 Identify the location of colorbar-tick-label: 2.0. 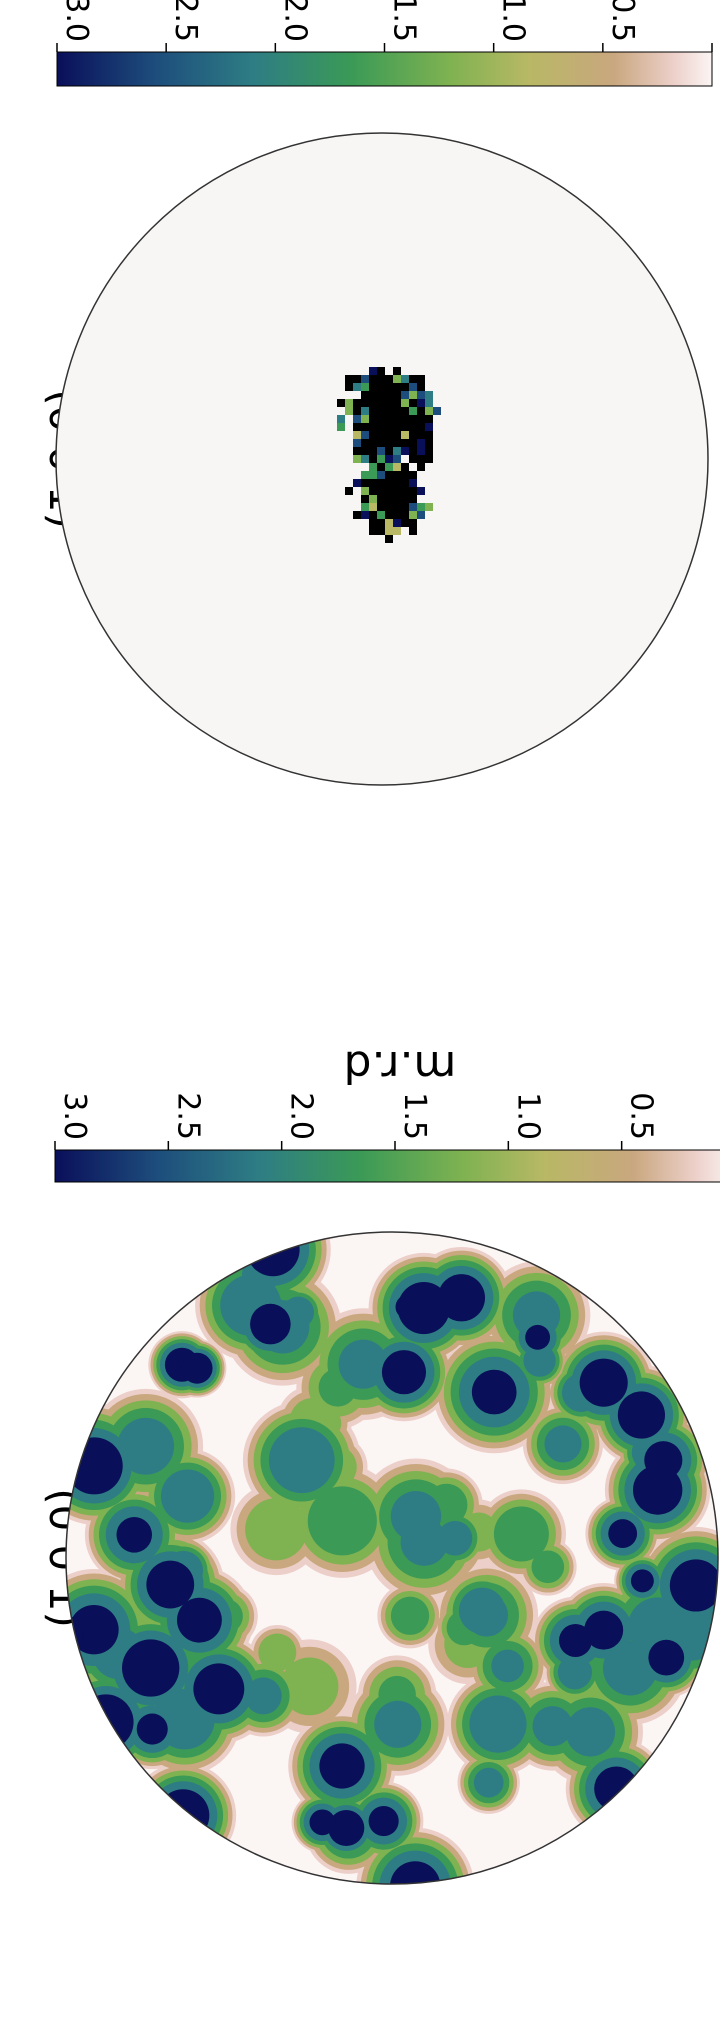
(294, 21).